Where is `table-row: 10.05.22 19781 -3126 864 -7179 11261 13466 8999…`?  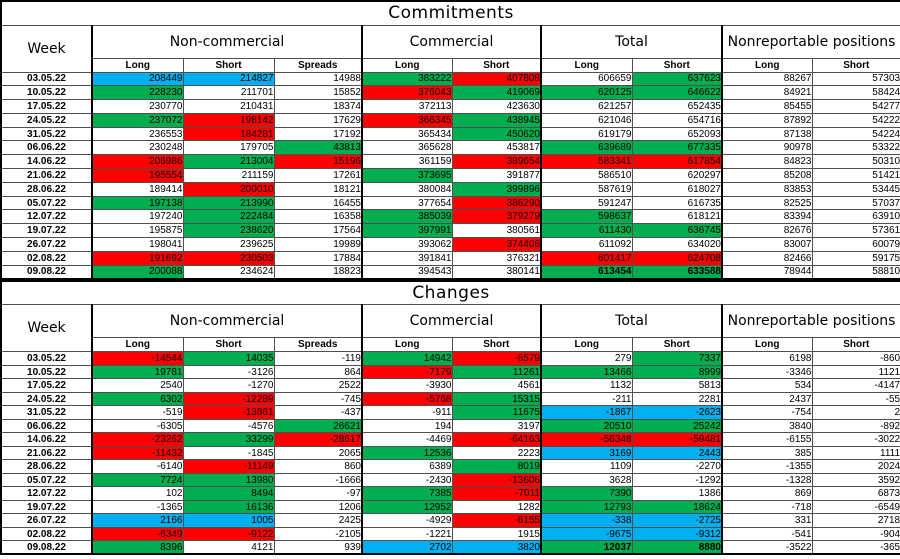
table-row: 10.05.22 19781 -3126 864 -7179 11261 13466 8999… is located at coordinates (450, 372).